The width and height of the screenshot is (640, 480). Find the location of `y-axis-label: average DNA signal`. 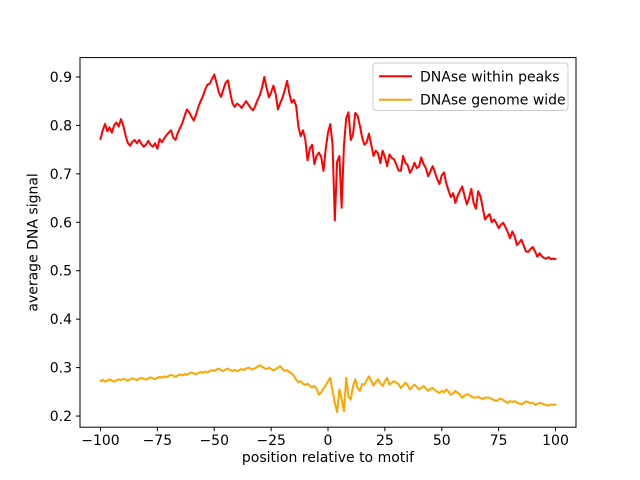

y-axis-label: average DNA signal is located at coordinates (34, 242).